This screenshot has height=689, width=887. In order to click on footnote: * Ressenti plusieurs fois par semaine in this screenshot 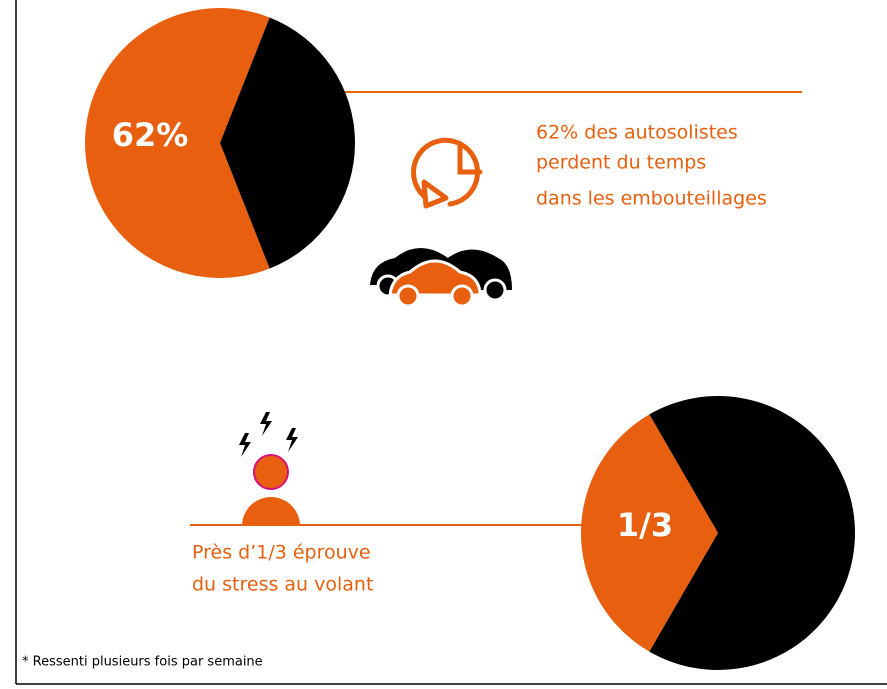, I will do `click(142, 662)`.